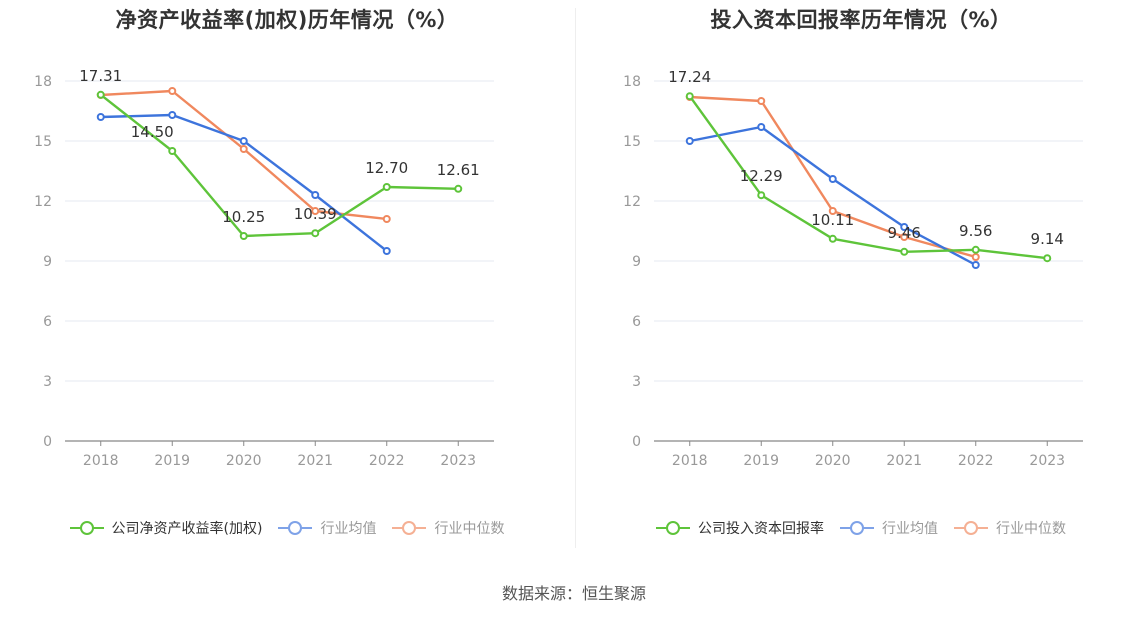  Describe the element at coordinates (172, 461) in the screenshot. I see `roe-x-tick-label: 2019` at that location.